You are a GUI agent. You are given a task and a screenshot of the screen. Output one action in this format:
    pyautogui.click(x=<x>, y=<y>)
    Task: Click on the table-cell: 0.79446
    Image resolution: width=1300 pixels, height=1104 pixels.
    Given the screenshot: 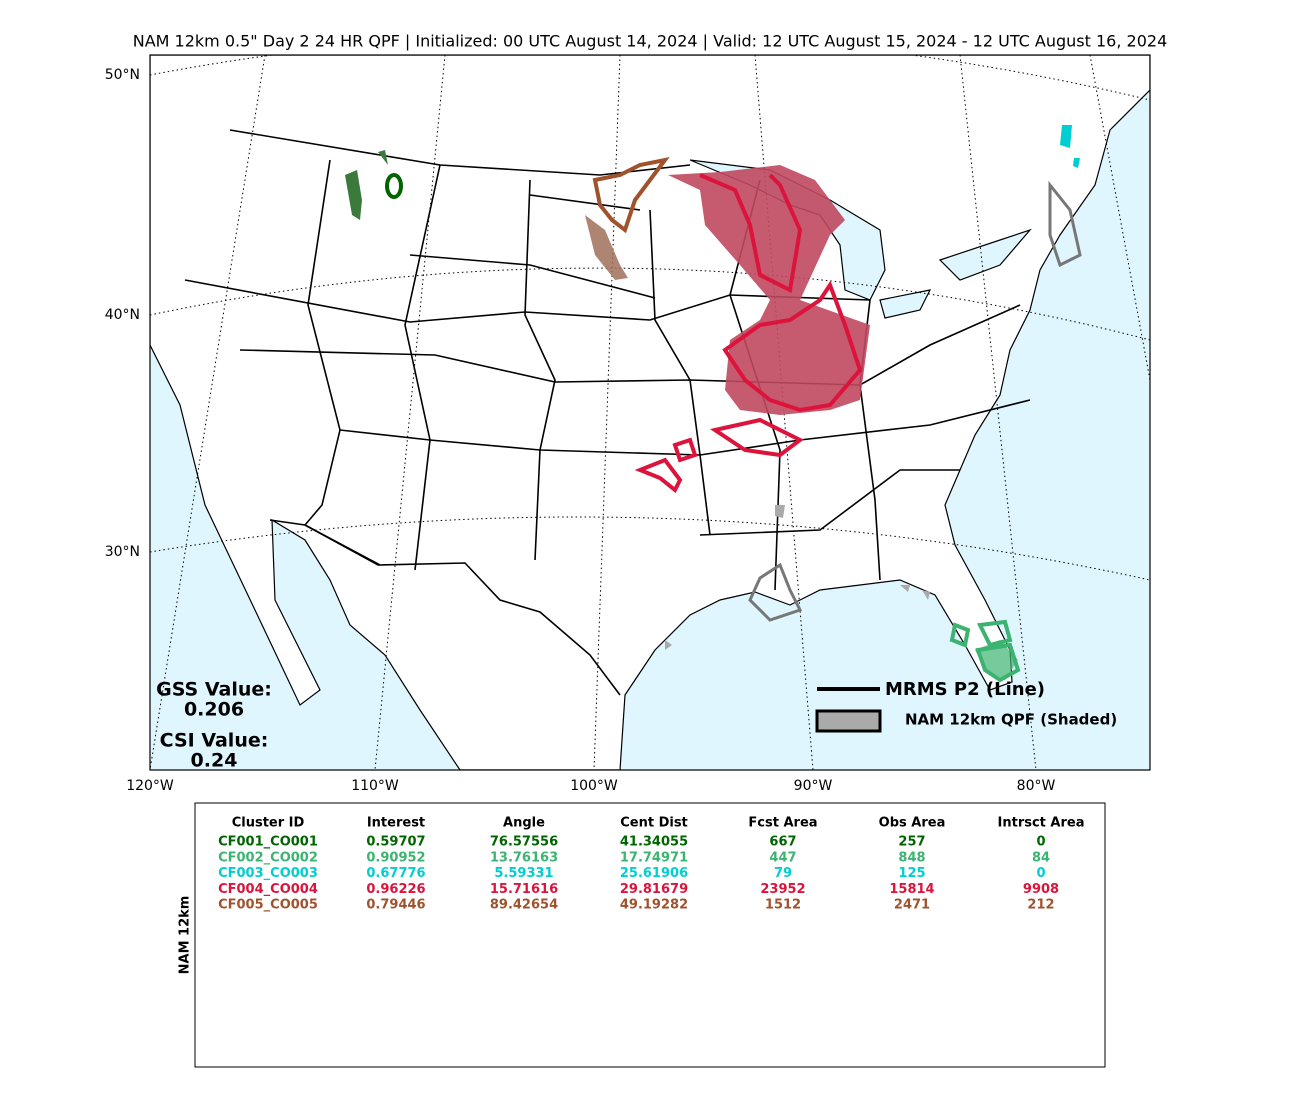 What is the action you would take?
    pyautogui.click(x=395, y=905)
    